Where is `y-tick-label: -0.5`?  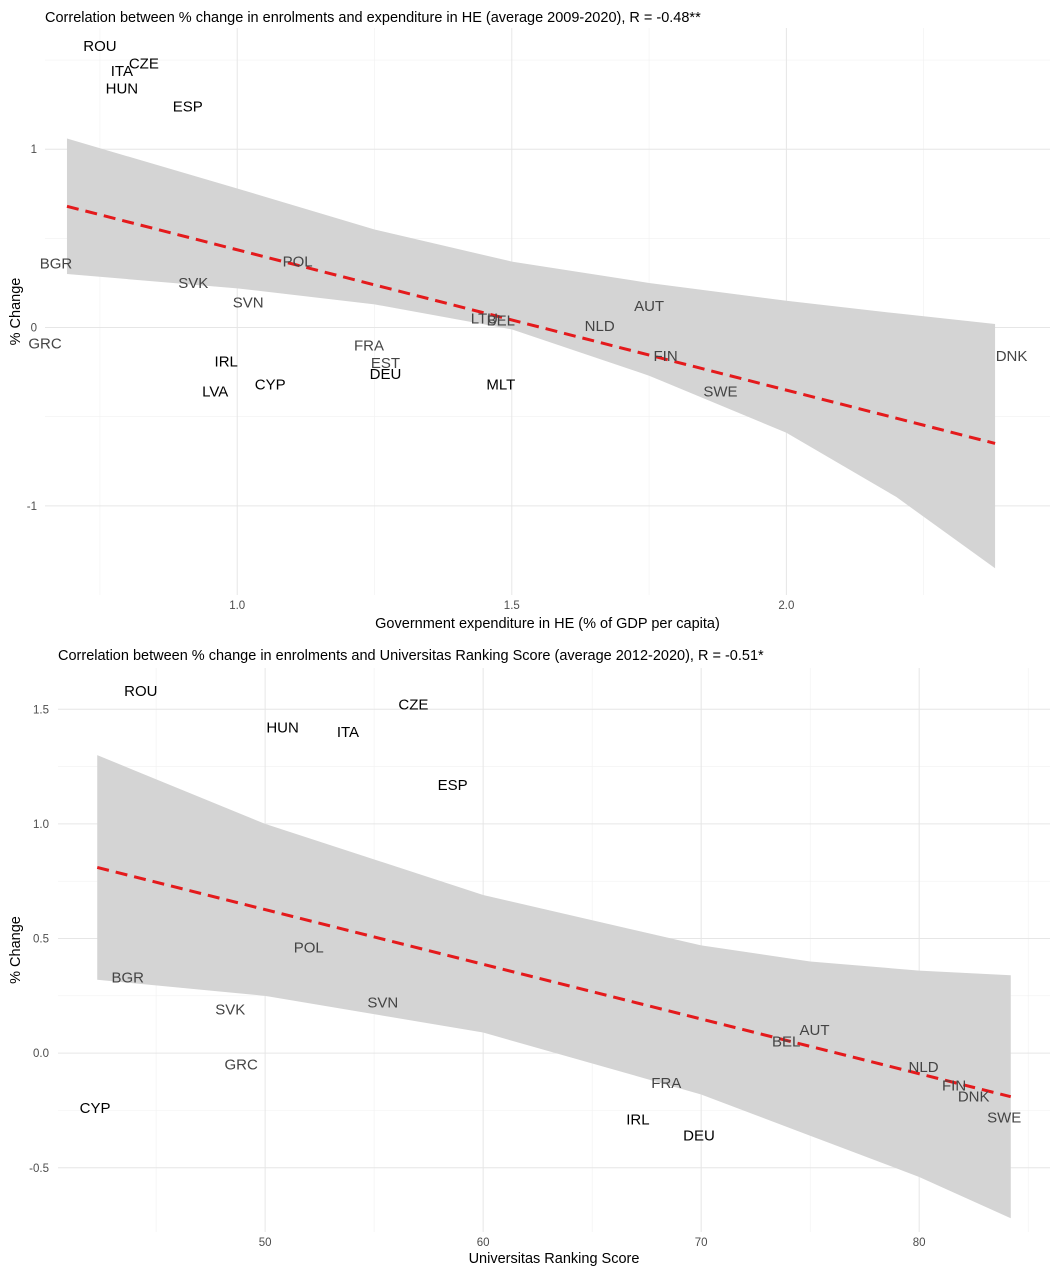 y-tick-label: -0.5 is located at coordinates (39, 1169).